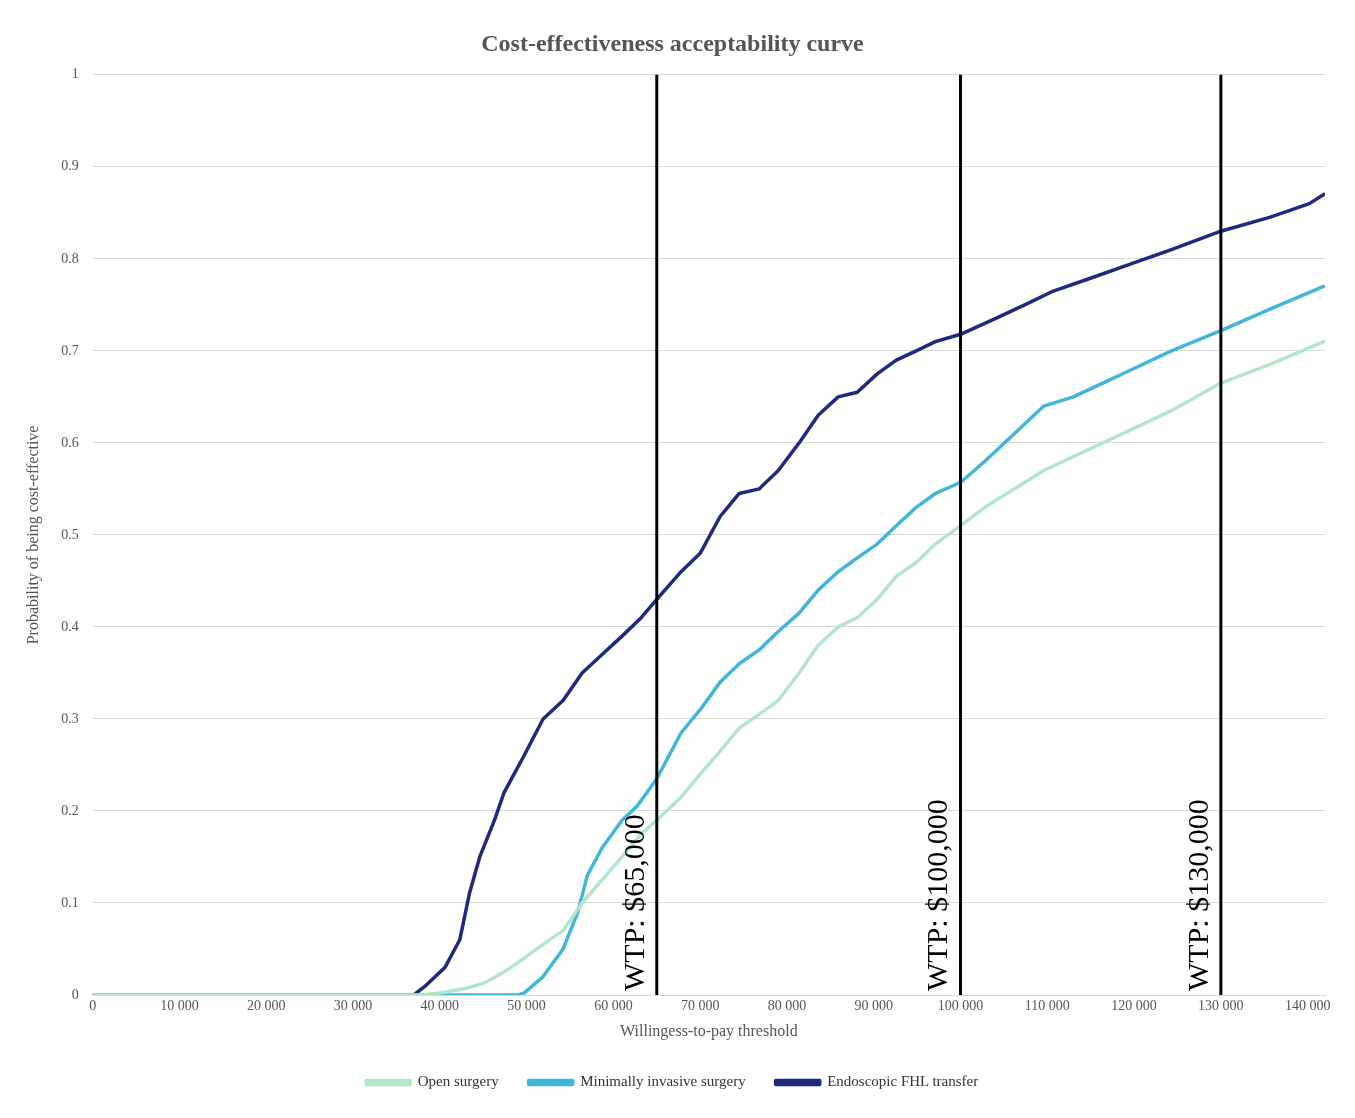 The height and width of the screenshot is (1118, 1355). I want to click on y-tick-label: 0.4, so click(70, 626).